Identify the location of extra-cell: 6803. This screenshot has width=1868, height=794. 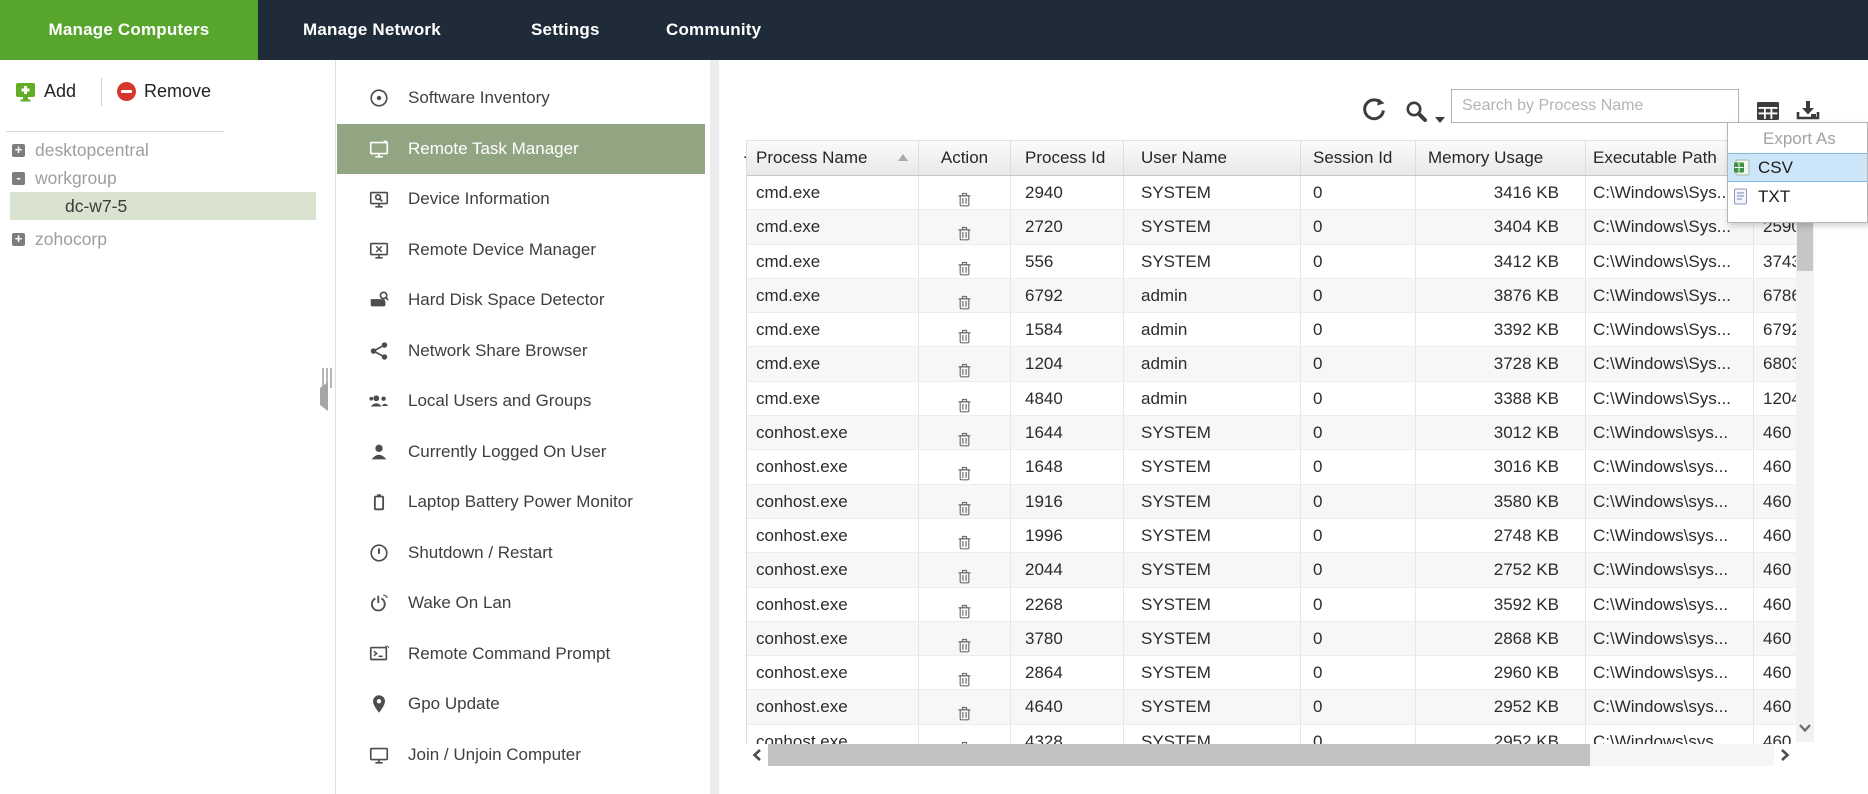
(1779, 364).